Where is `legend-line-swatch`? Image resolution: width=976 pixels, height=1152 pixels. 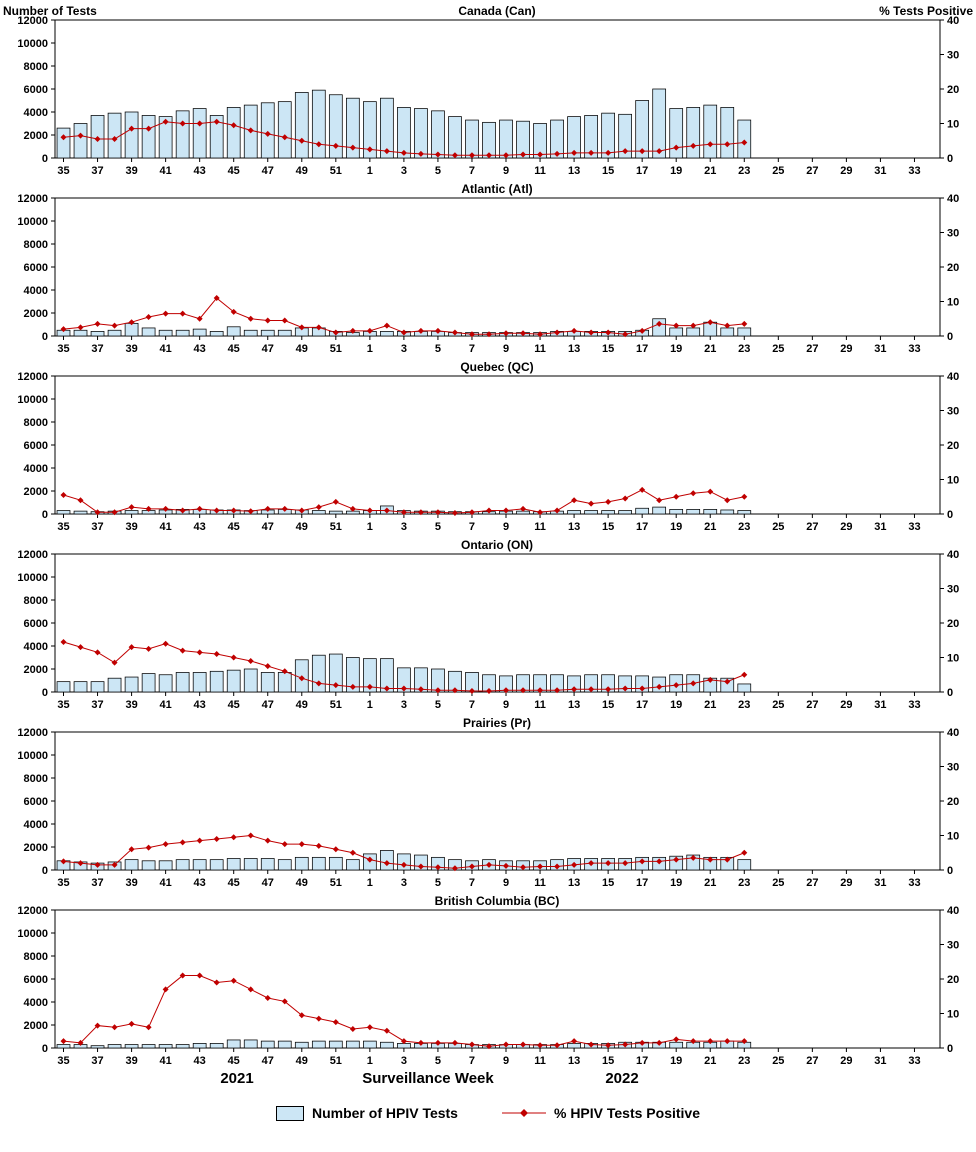 legend-line-swatch is located at coordinates (523, 1113).